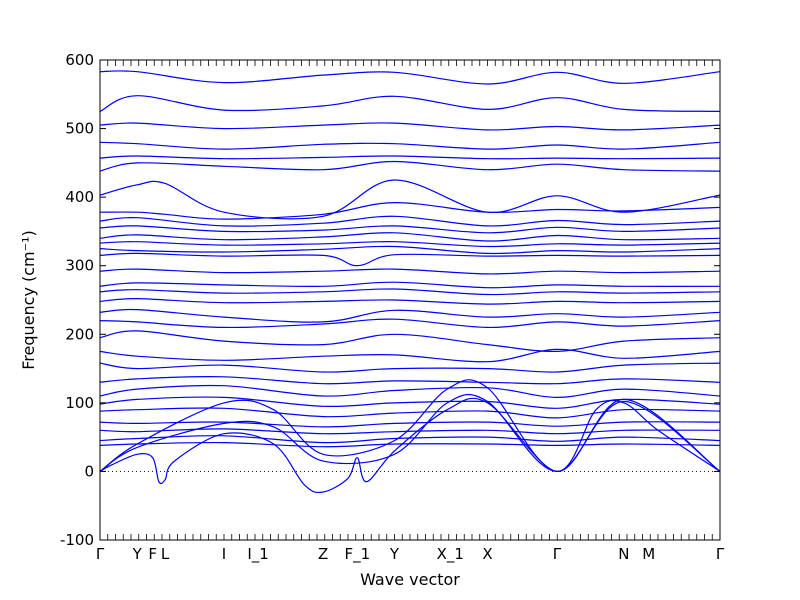 This screenshot has height=600, width=800. I want to click on x-tick-label: Z, so click(323, 554).